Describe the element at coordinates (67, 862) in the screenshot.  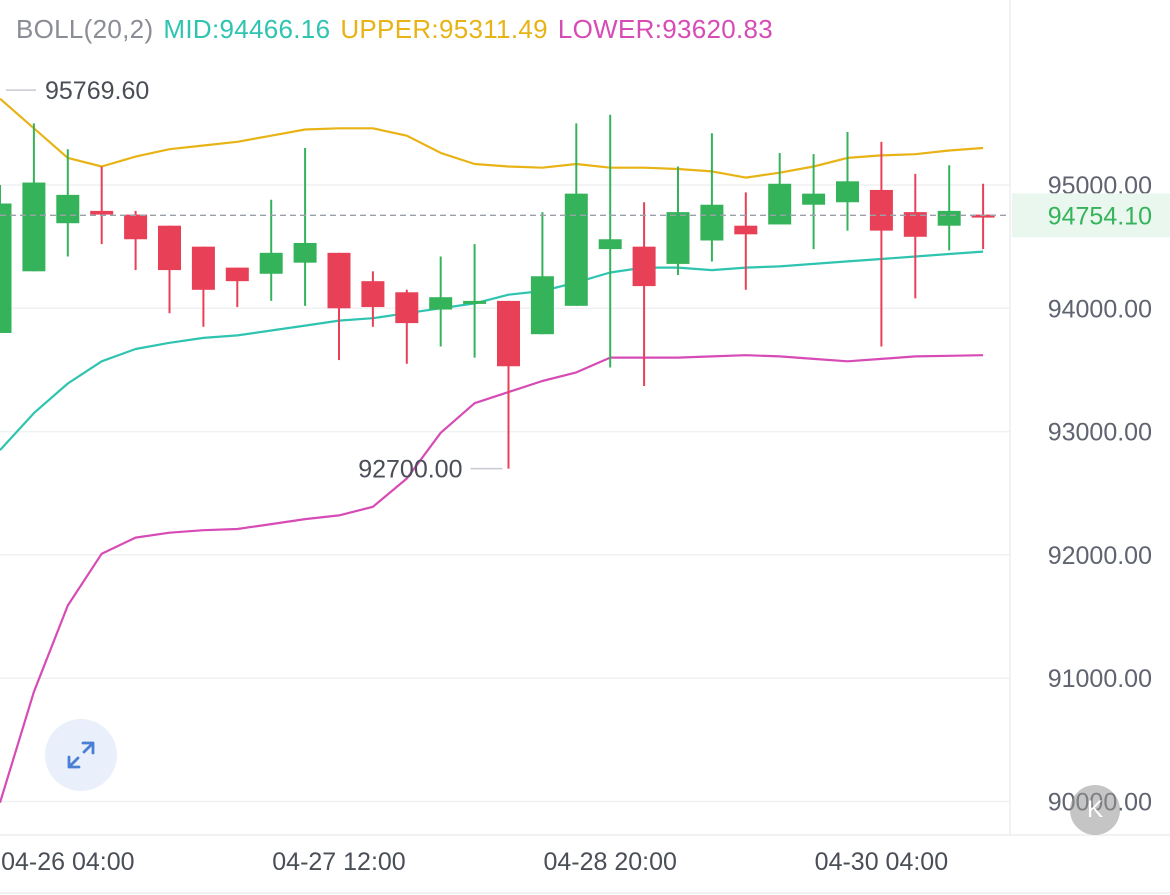
I see `x-tick-label: 04-26 04:00` at that location.